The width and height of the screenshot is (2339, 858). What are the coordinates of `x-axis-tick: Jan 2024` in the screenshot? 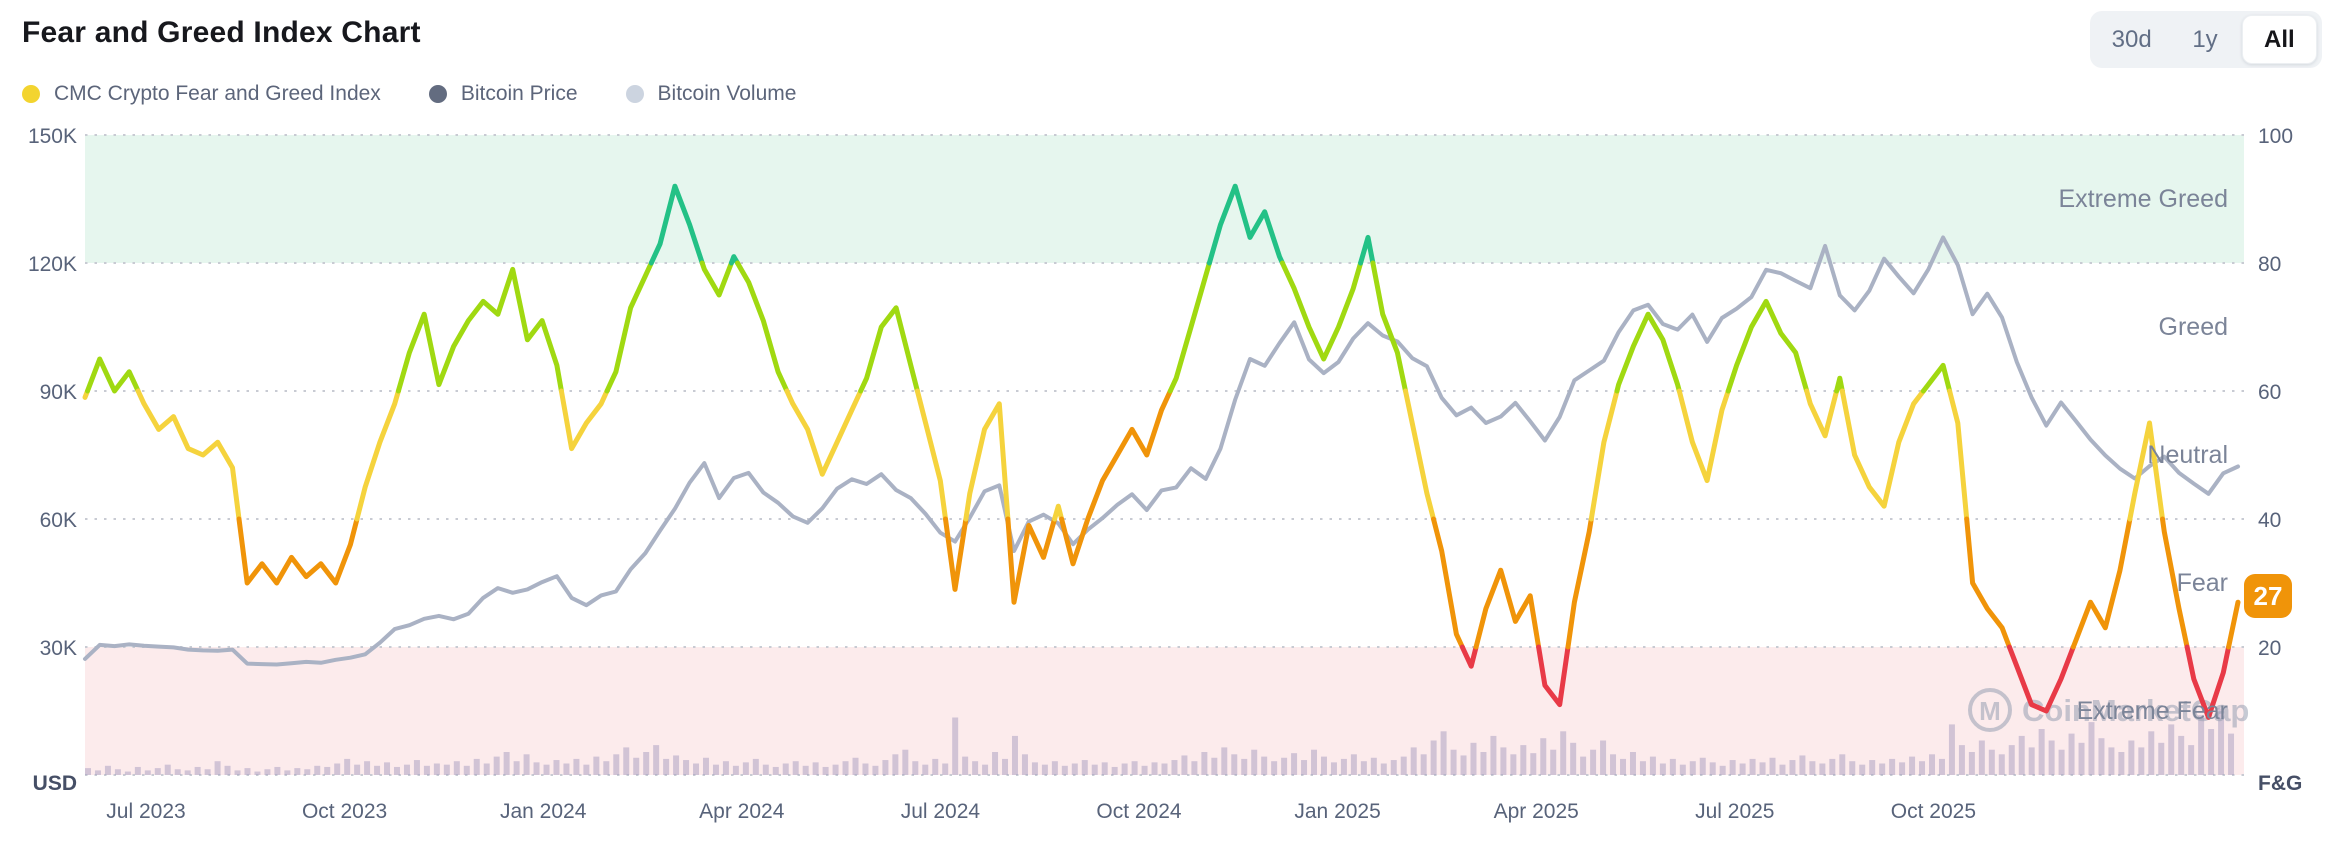 It's located at (543, 811).